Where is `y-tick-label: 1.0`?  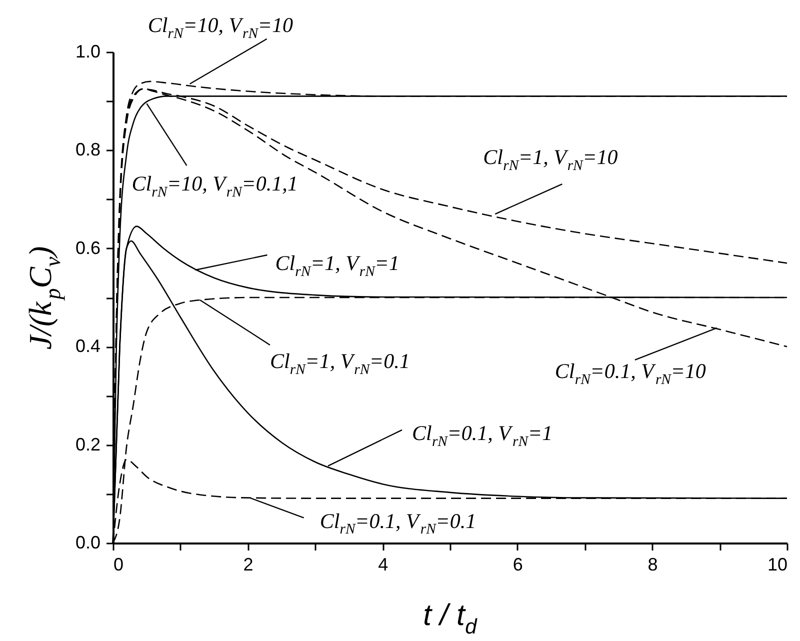 y-tick-label: 1.0 is located at coordinates (87, 52).